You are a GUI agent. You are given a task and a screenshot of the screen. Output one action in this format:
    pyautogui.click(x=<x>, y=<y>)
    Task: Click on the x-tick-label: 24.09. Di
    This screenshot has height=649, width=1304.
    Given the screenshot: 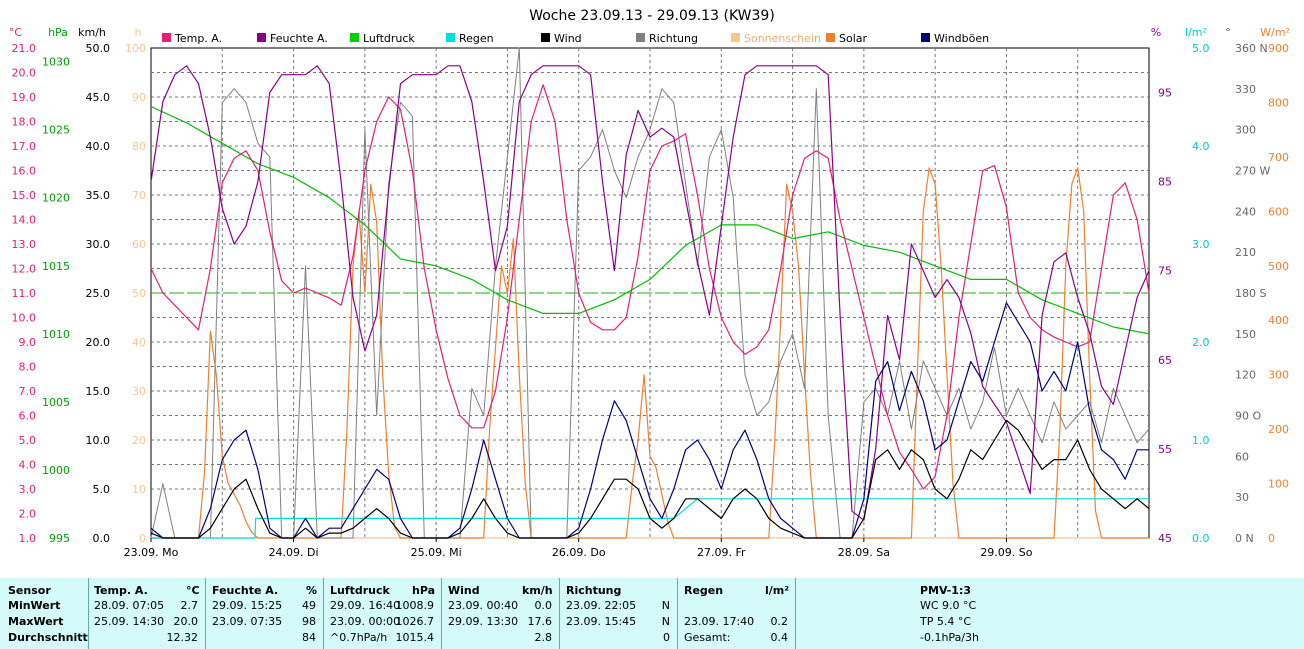 What is the action you would take?
    pyautogui.click(x=294, y=552)
    